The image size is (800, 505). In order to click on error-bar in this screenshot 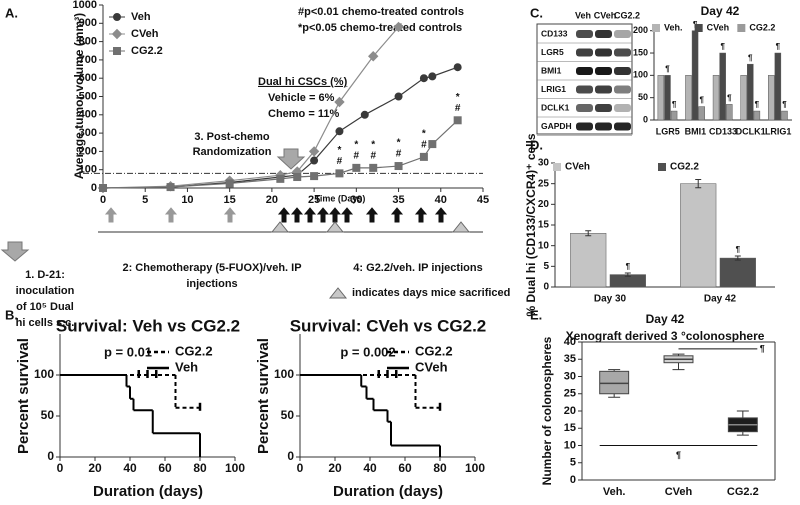, I will do `click(698, 184)`.